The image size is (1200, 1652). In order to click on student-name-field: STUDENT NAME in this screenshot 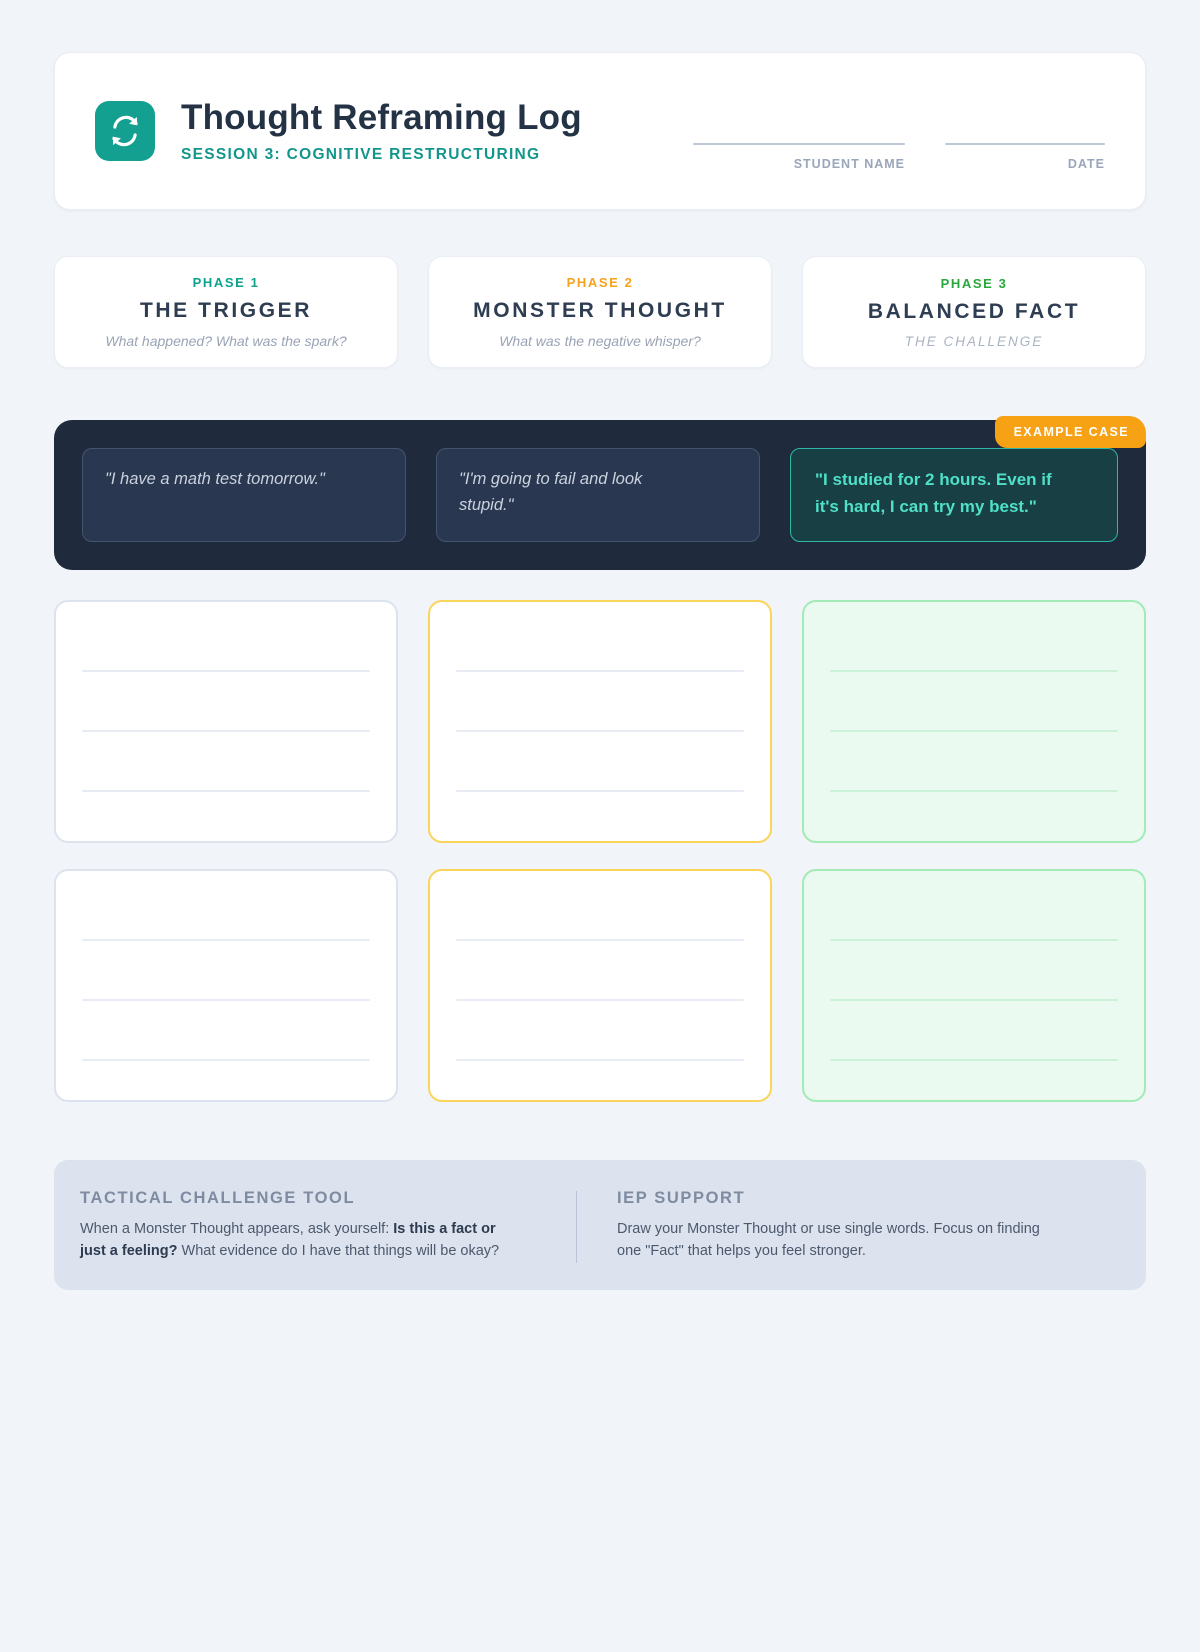, I will do `click(799, 157)`.